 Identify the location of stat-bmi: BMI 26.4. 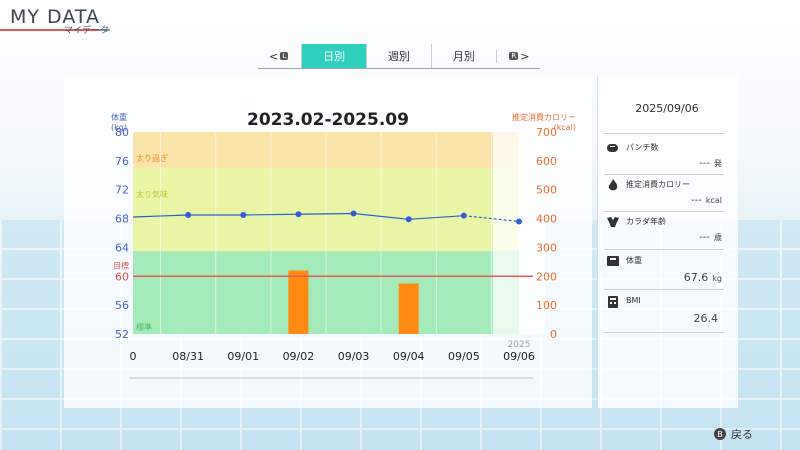
(664, 311).